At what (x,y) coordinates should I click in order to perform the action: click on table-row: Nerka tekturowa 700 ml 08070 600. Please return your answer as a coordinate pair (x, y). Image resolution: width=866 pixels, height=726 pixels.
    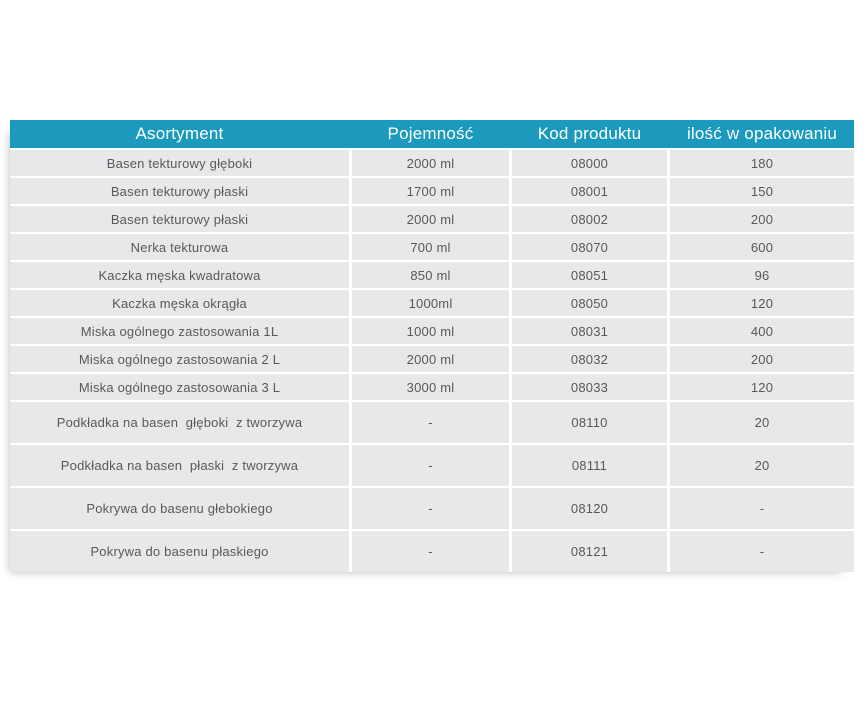
    Looking at the image, I should click on (432, 247).